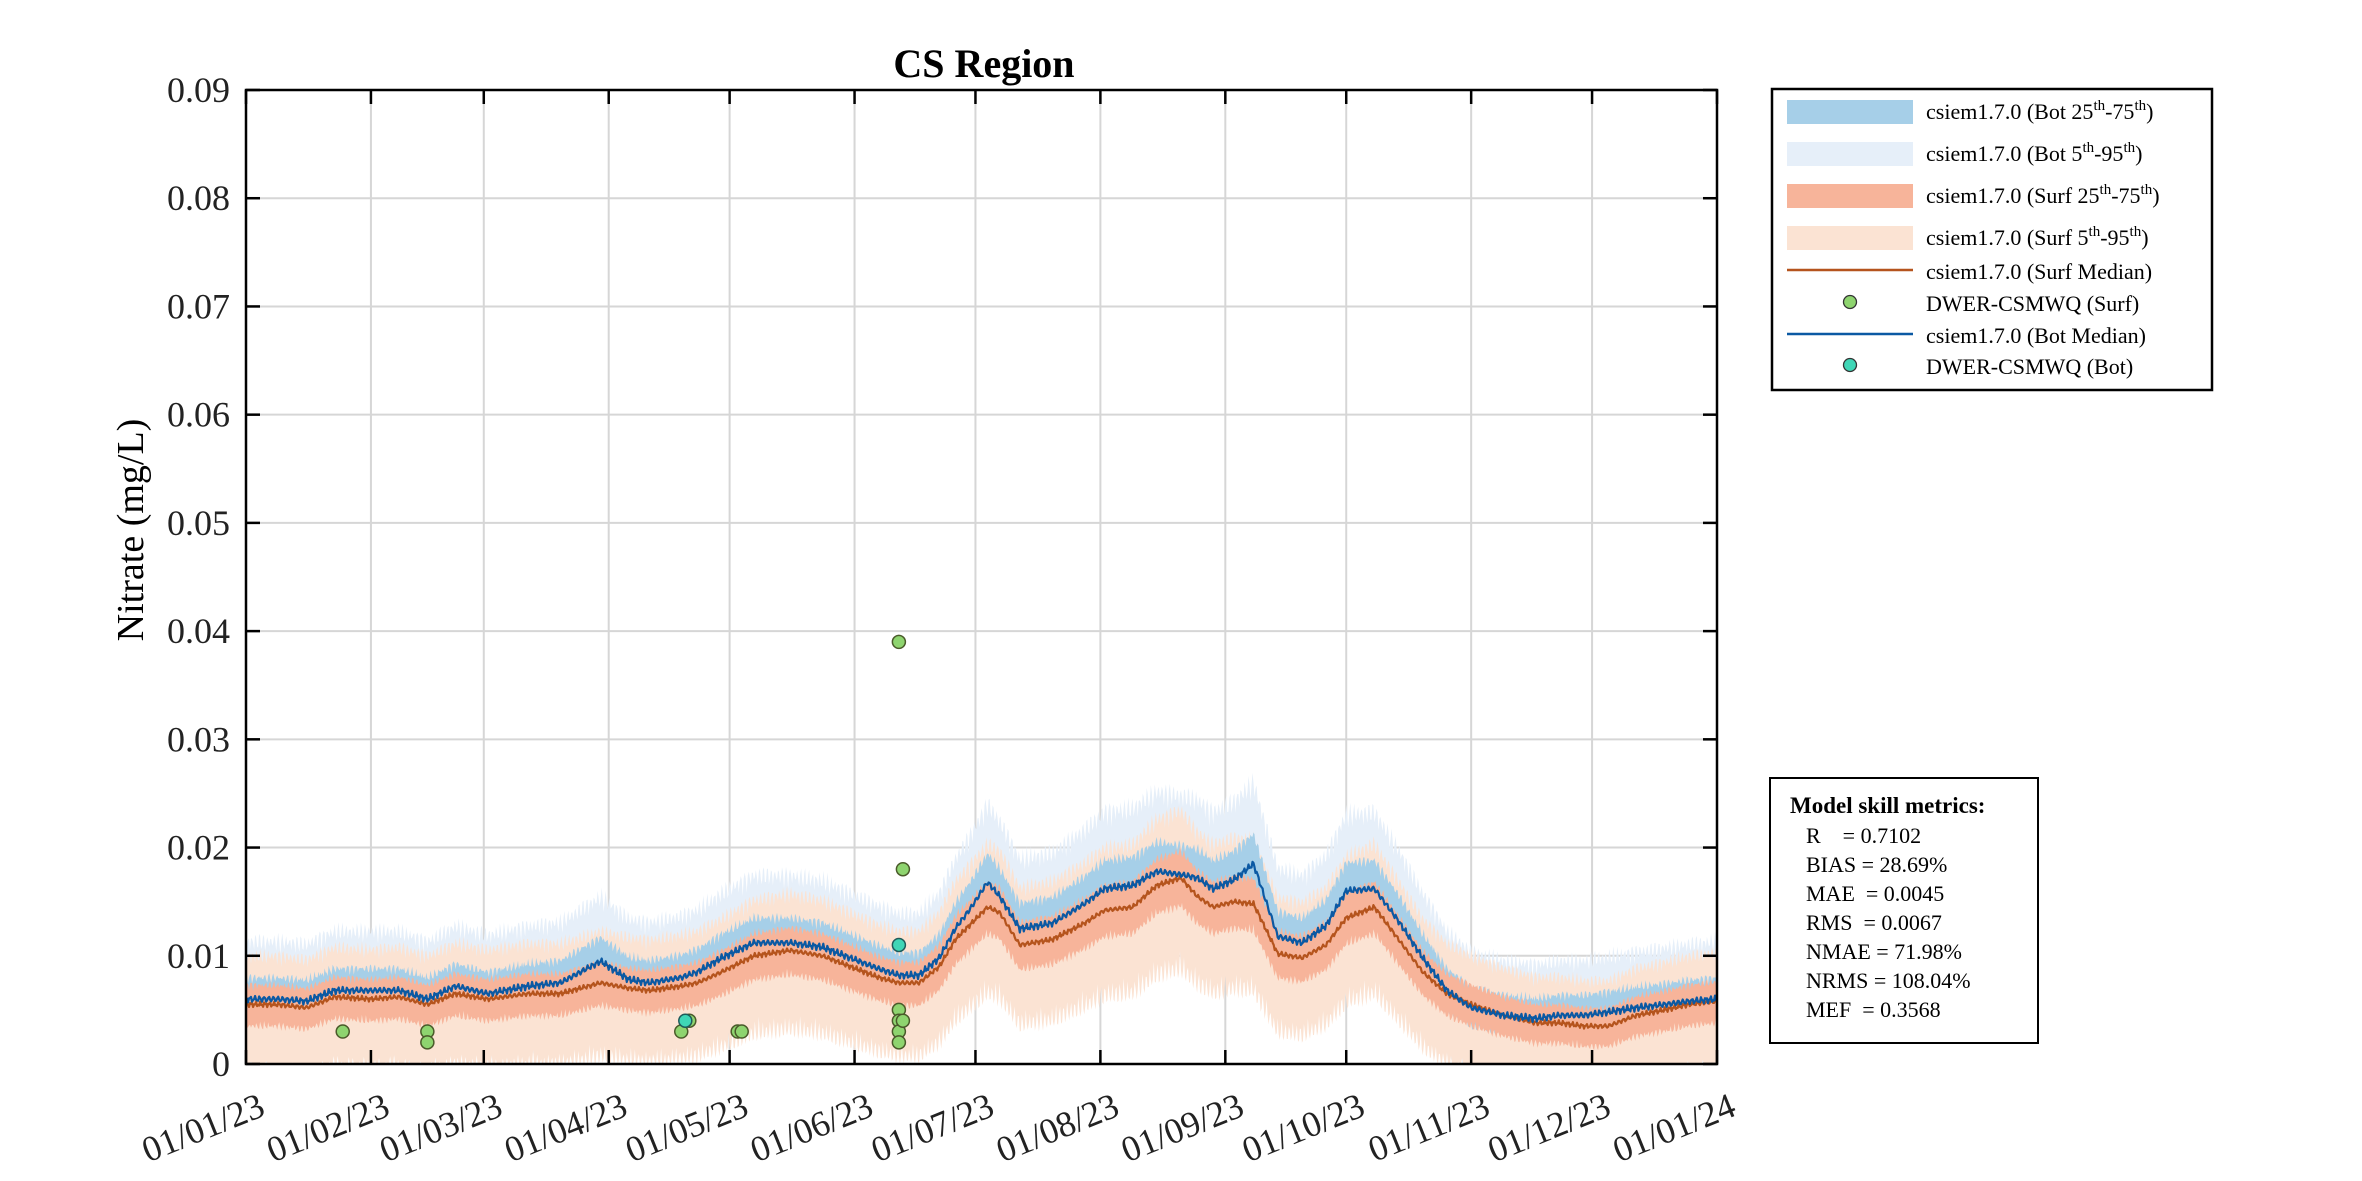  I want to click on legend-label-bot_obs_fill: DWER-CSMWQ (Bot), so click(2029, 366).